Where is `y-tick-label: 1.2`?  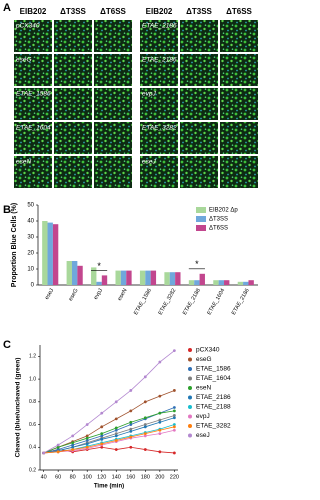
y-tick-label: 1.2 is located at coordinates (32, 357).